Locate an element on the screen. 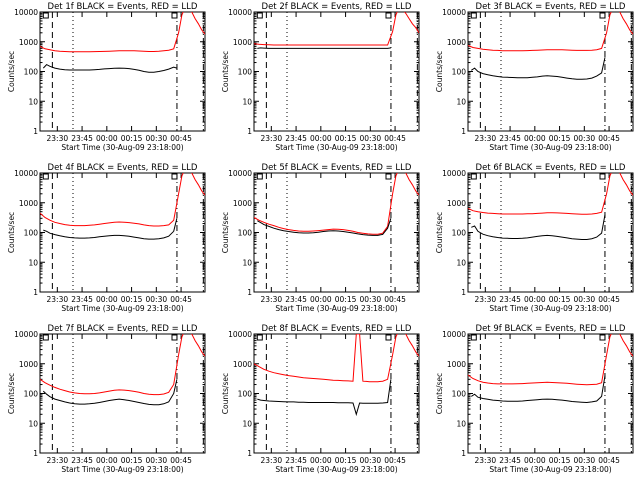 The height and width of the screenshot is (480, 640). panel-title: Det 9f BLACK = Events, RED = LLD is located at coordinates (551, 329).